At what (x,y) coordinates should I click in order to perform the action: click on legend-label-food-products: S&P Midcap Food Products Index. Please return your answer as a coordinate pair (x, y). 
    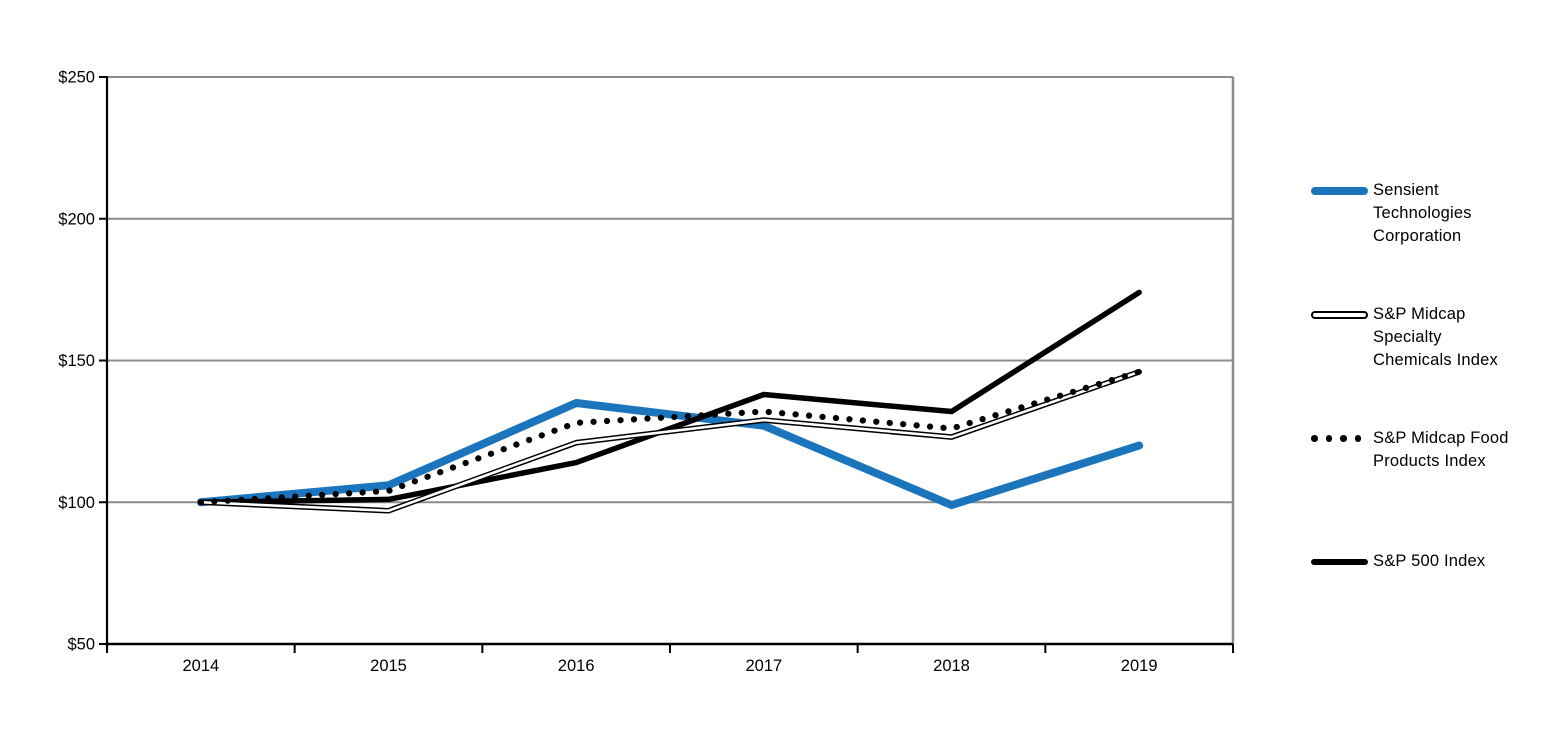
    Looking at the image, I should click on (1441, 449).